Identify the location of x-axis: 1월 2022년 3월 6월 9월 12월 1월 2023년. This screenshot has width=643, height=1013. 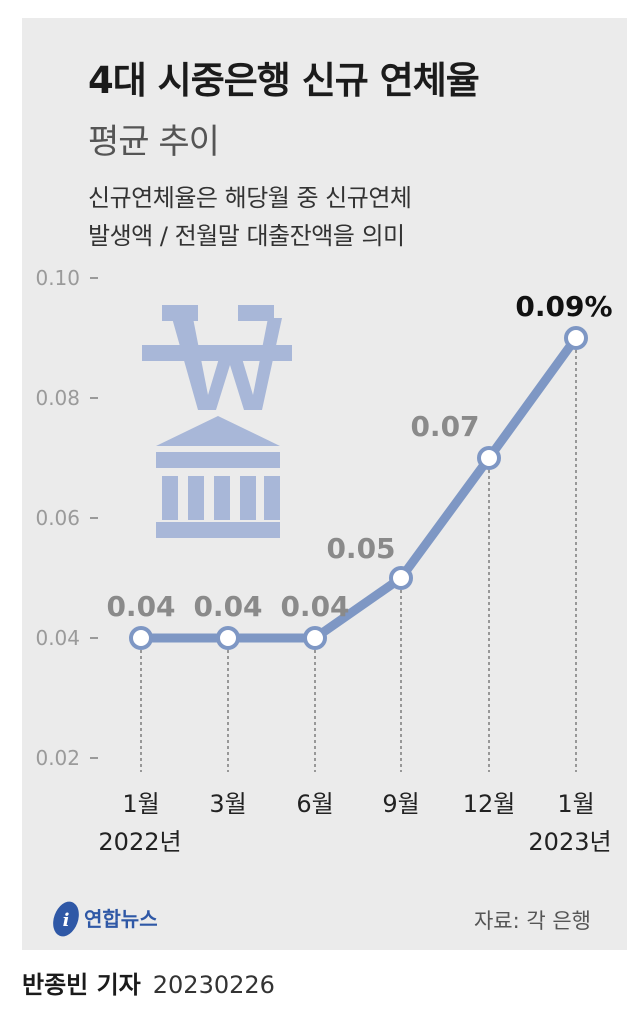
(354, 823).